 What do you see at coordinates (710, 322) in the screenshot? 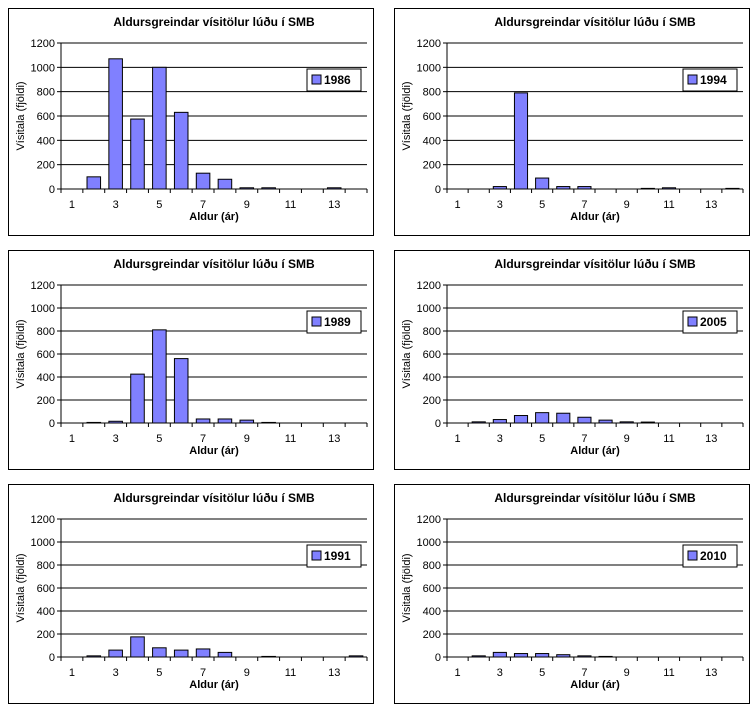
I see `legend: 2005` at bounding box center [710, 322].